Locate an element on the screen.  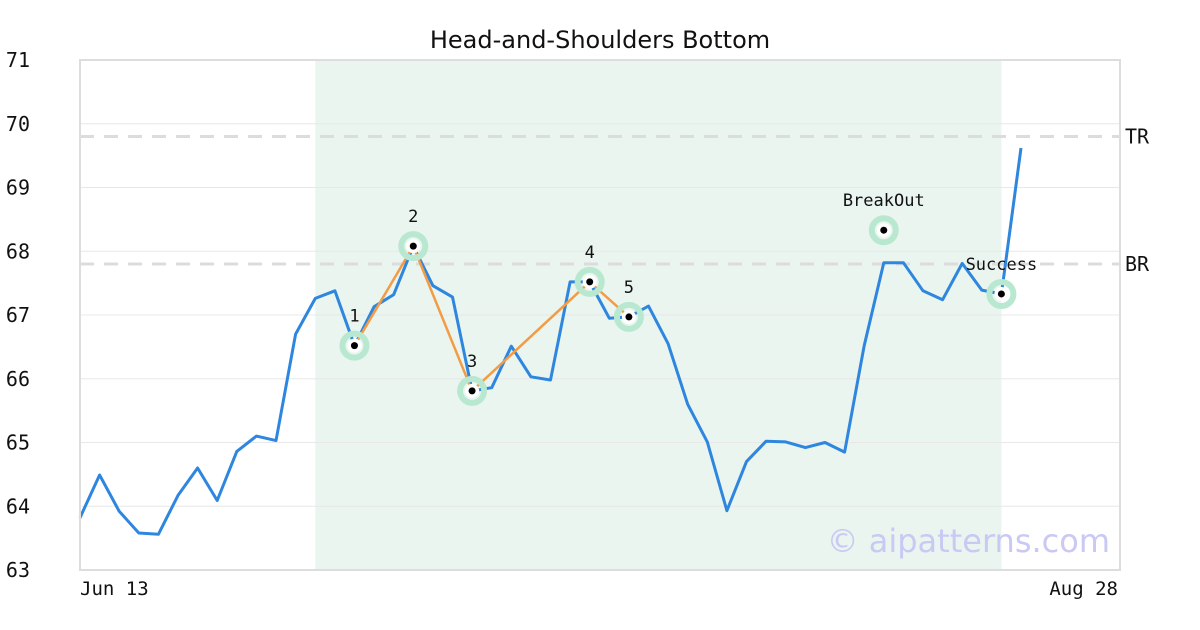
chart-title: Head-and-Shoulders Bottom is located at coordinates (600, 40).